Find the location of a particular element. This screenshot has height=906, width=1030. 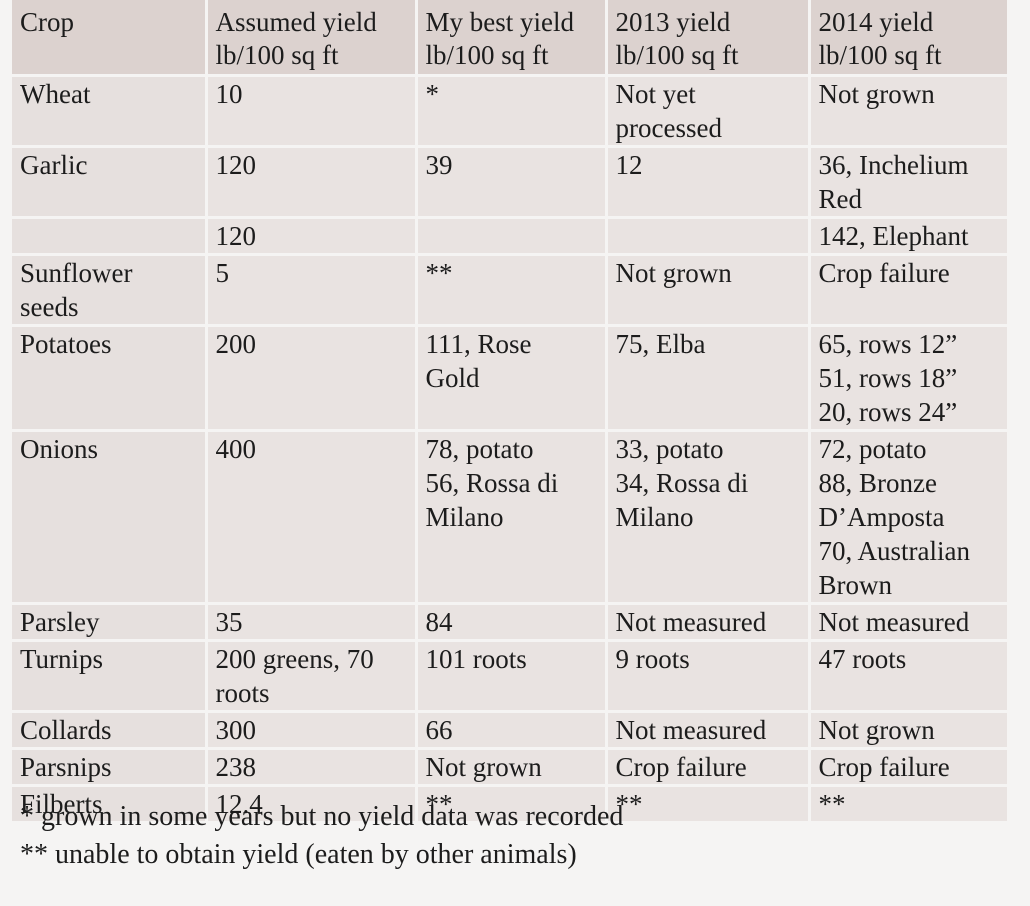

cell-yield-2013-line: ** is located at coordinates (629, 804).